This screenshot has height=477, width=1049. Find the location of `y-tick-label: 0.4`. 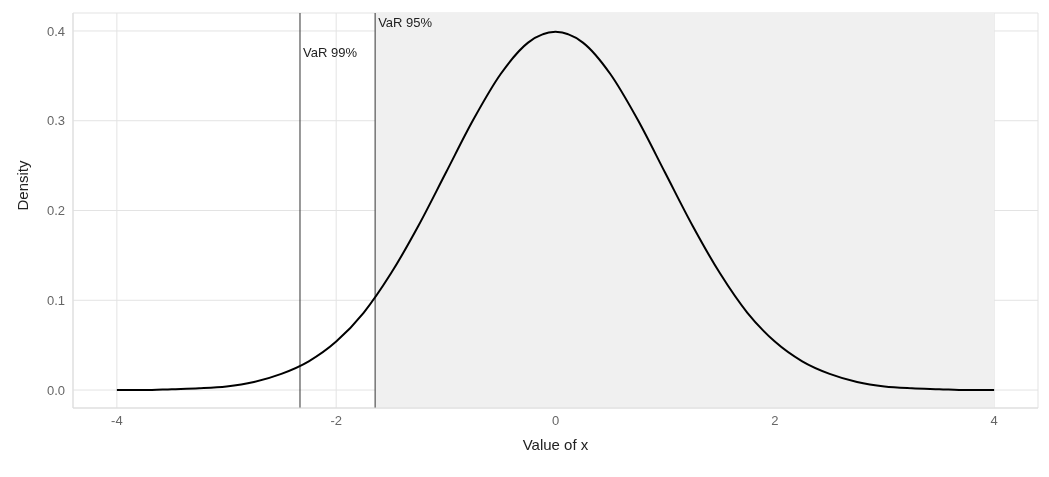

y-tick-label: 0.4 is located at coordinates (55, 31).